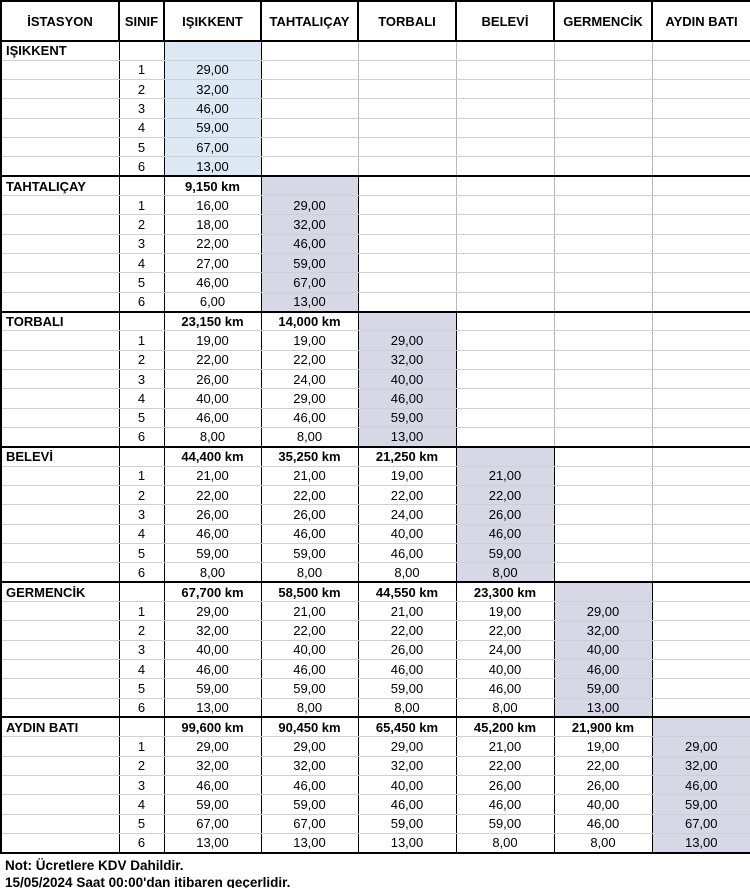 The width and height of the screenshot is (750, 888). Describe the element at coordinates (505, 456) in the screenshot. I see `own-station-cell` at that location.